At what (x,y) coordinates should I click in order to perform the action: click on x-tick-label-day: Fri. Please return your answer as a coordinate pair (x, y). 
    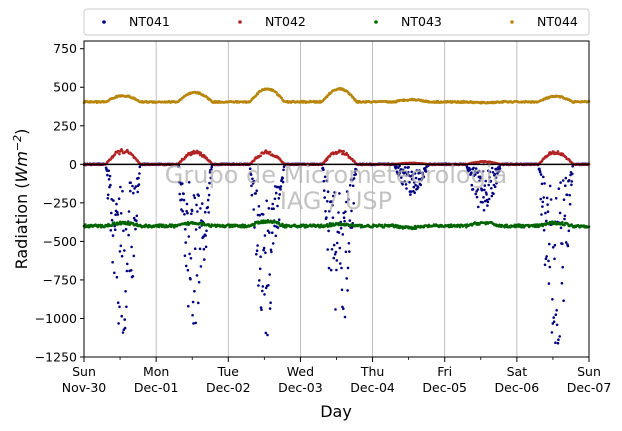
    Looking at the image, I should click on (444, 371).